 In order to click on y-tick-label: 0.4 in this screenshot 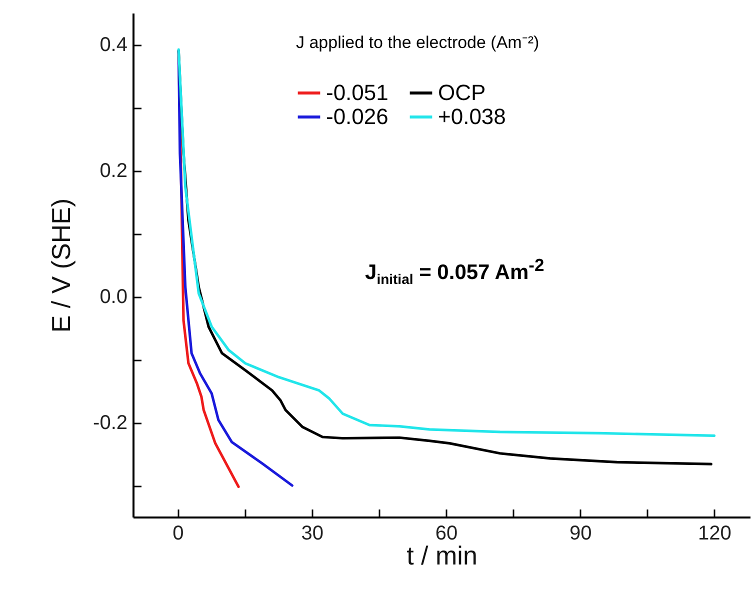, I will do `click(114, 45)`.